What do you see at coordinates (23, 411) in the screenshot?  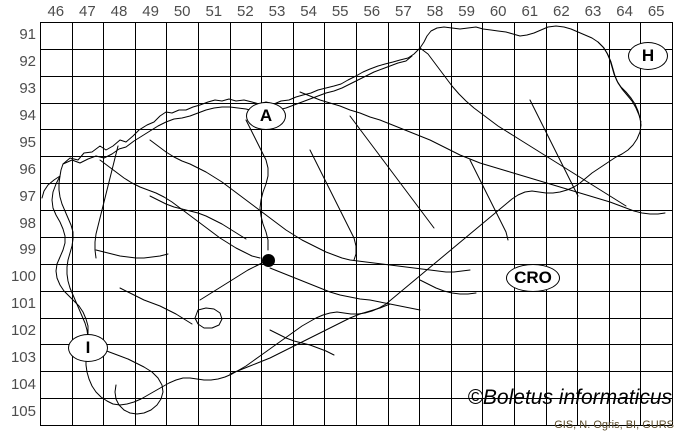 I see `row-axis-label: 105` at bounding box center [23, 411].